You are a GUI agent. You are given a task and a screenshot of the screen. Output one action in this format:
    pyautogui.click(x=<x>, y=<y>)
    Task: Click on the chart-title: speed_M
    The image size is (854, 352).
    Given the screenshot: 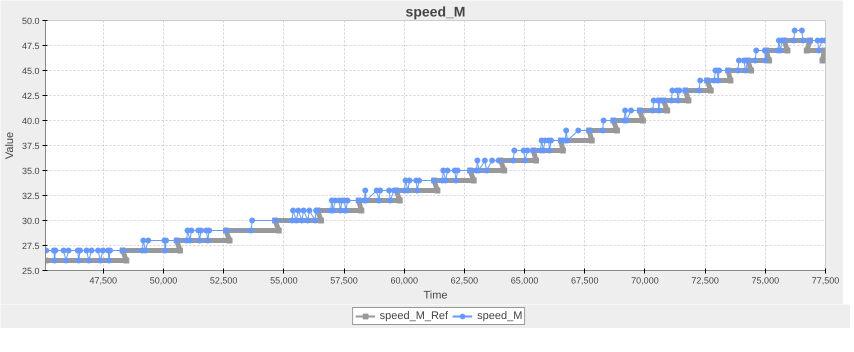 What is the action you would take?
    pyautogui.click(x=436, y=12)
    